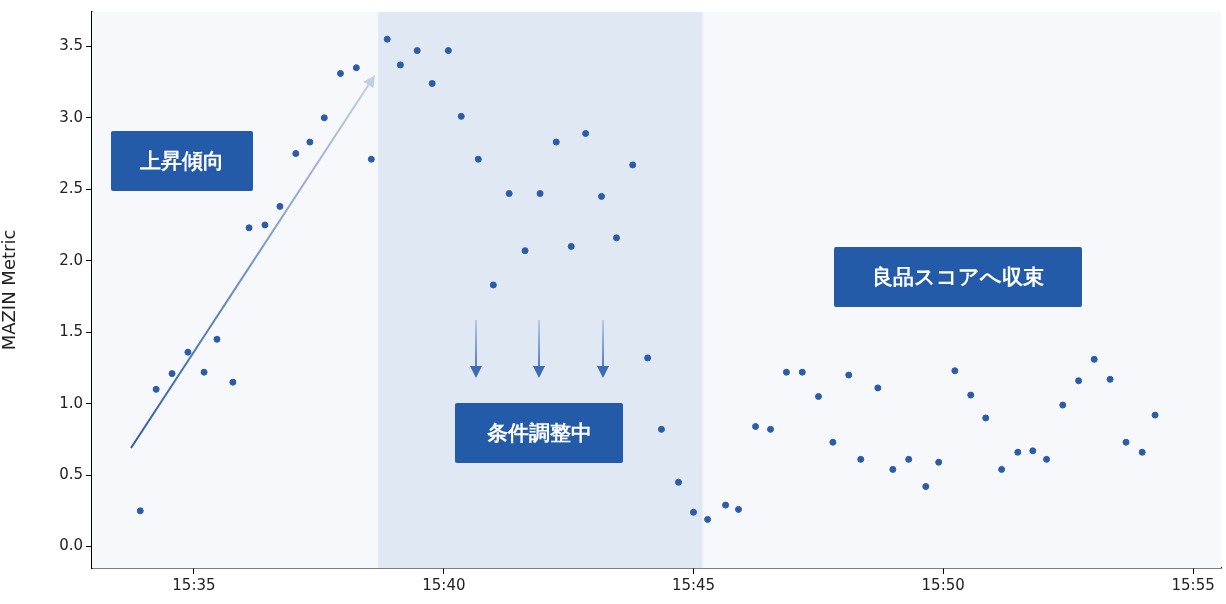 The width and height of the screenshot is (1226, 604). I want to click on label-box: 良品スコアへ収束, so click(958, 277).